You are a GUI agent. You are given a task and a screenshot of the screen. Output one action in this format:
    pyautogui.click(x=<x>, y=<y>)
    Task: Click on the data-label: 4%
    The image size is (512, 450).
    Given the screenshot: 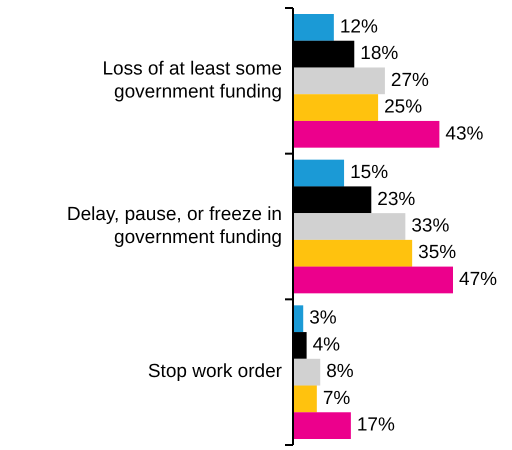 What is the action you would take?
    pyautogui.click(x=326, y=345)
    